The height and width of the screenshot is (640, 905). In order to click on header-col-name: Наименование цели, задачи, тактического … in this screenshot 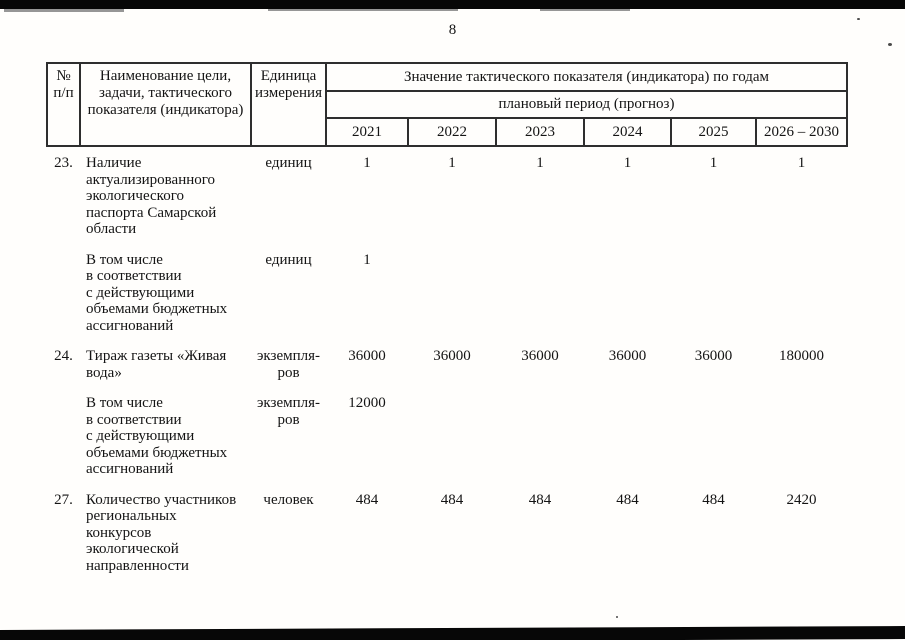, I will do `click(165, 104)`.